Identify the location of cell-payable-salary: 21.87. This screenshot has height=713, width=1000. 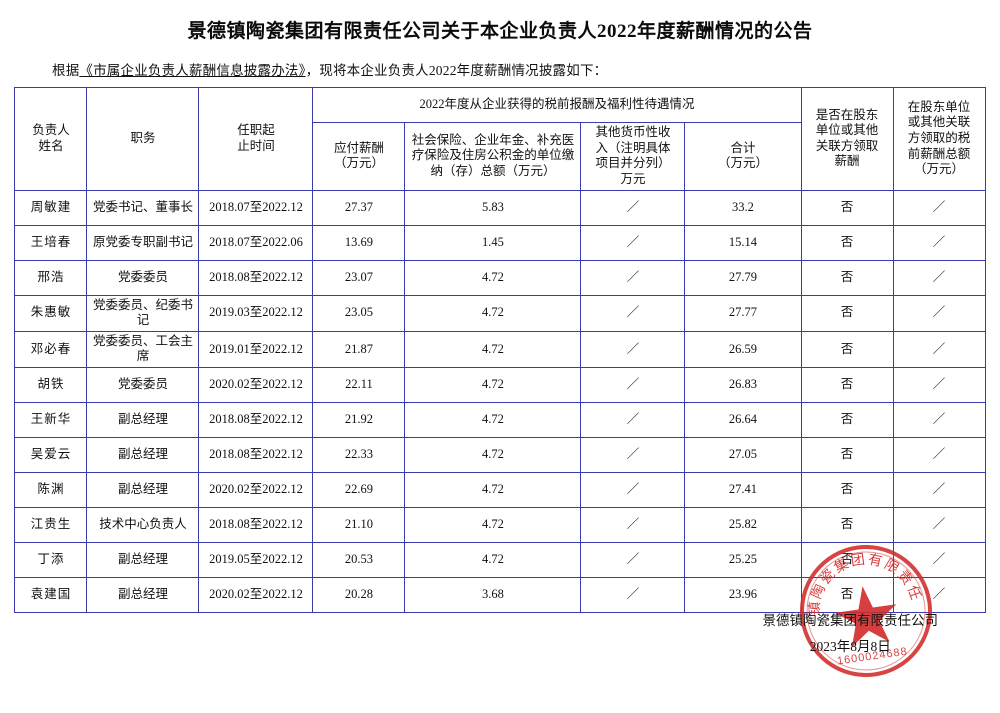
(359, 349).